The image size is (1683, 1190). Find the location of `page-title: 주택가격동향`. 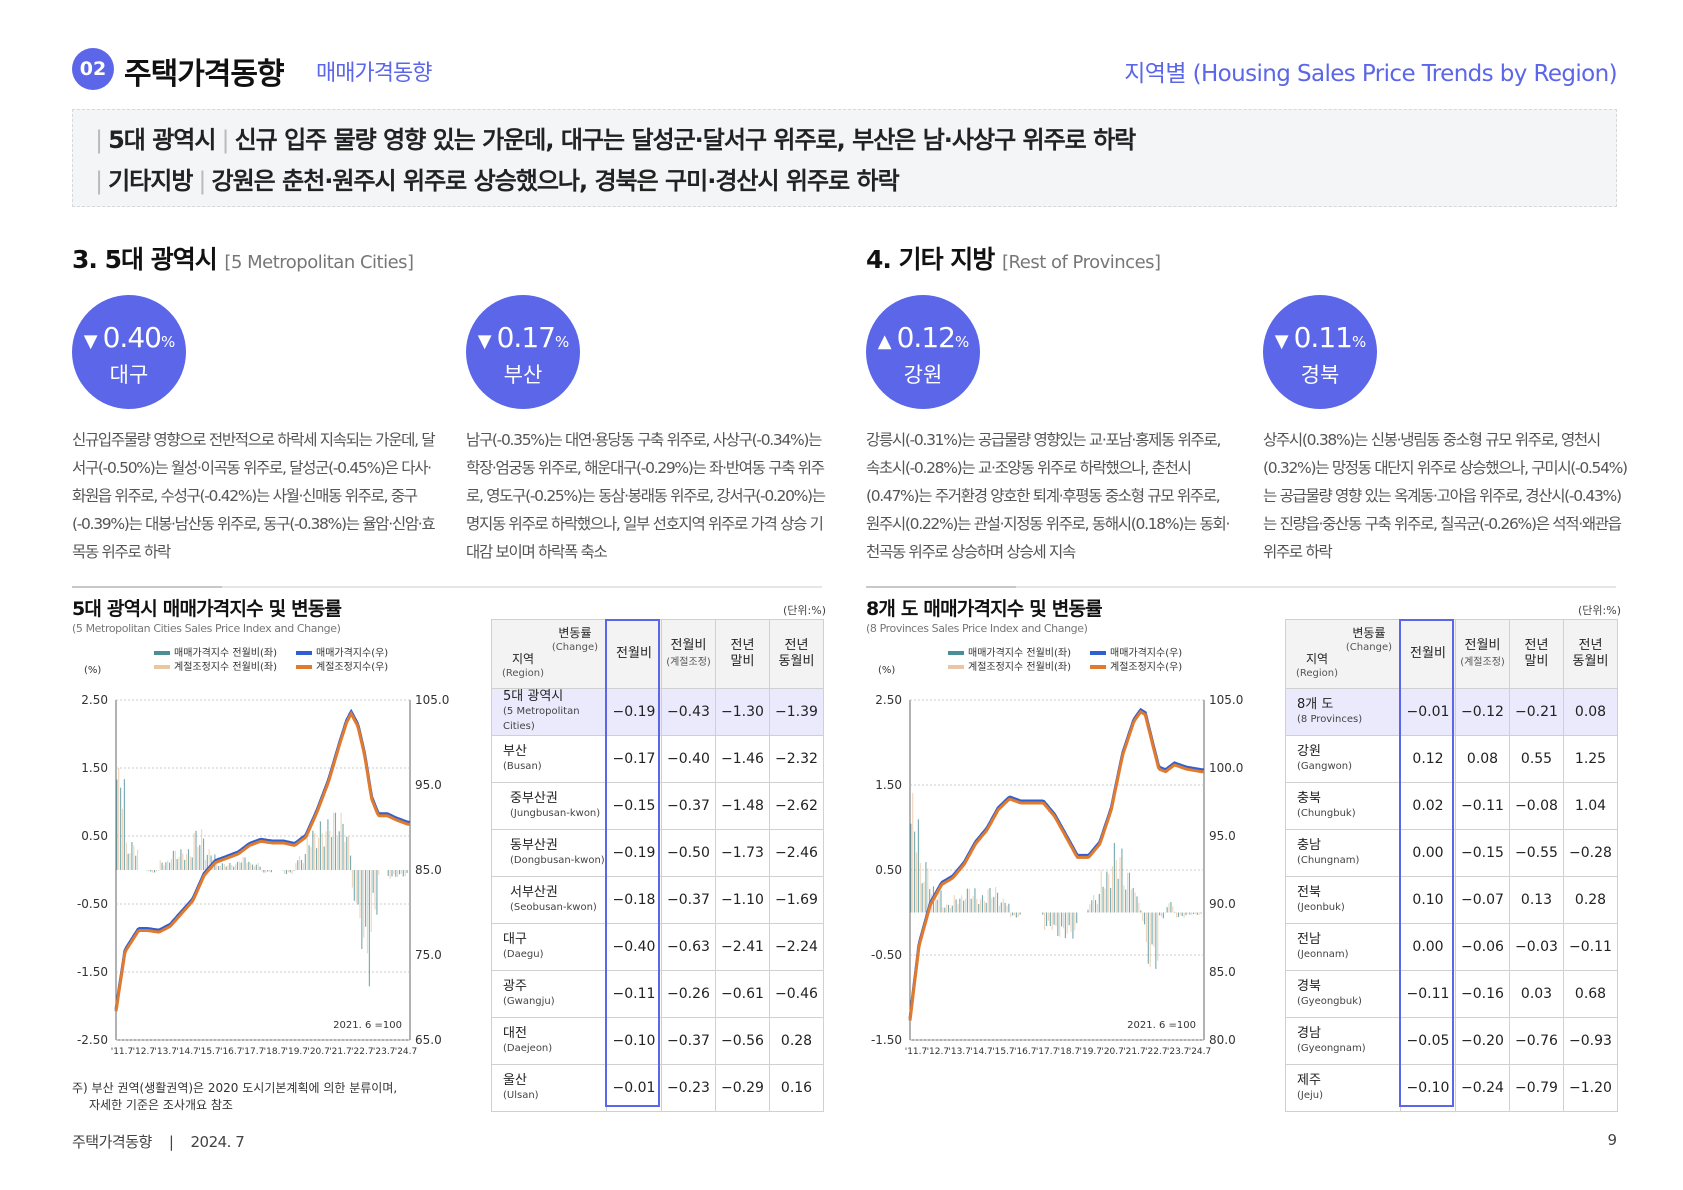

page-title: 주택가격동향 is located at coordinates (204, 74).